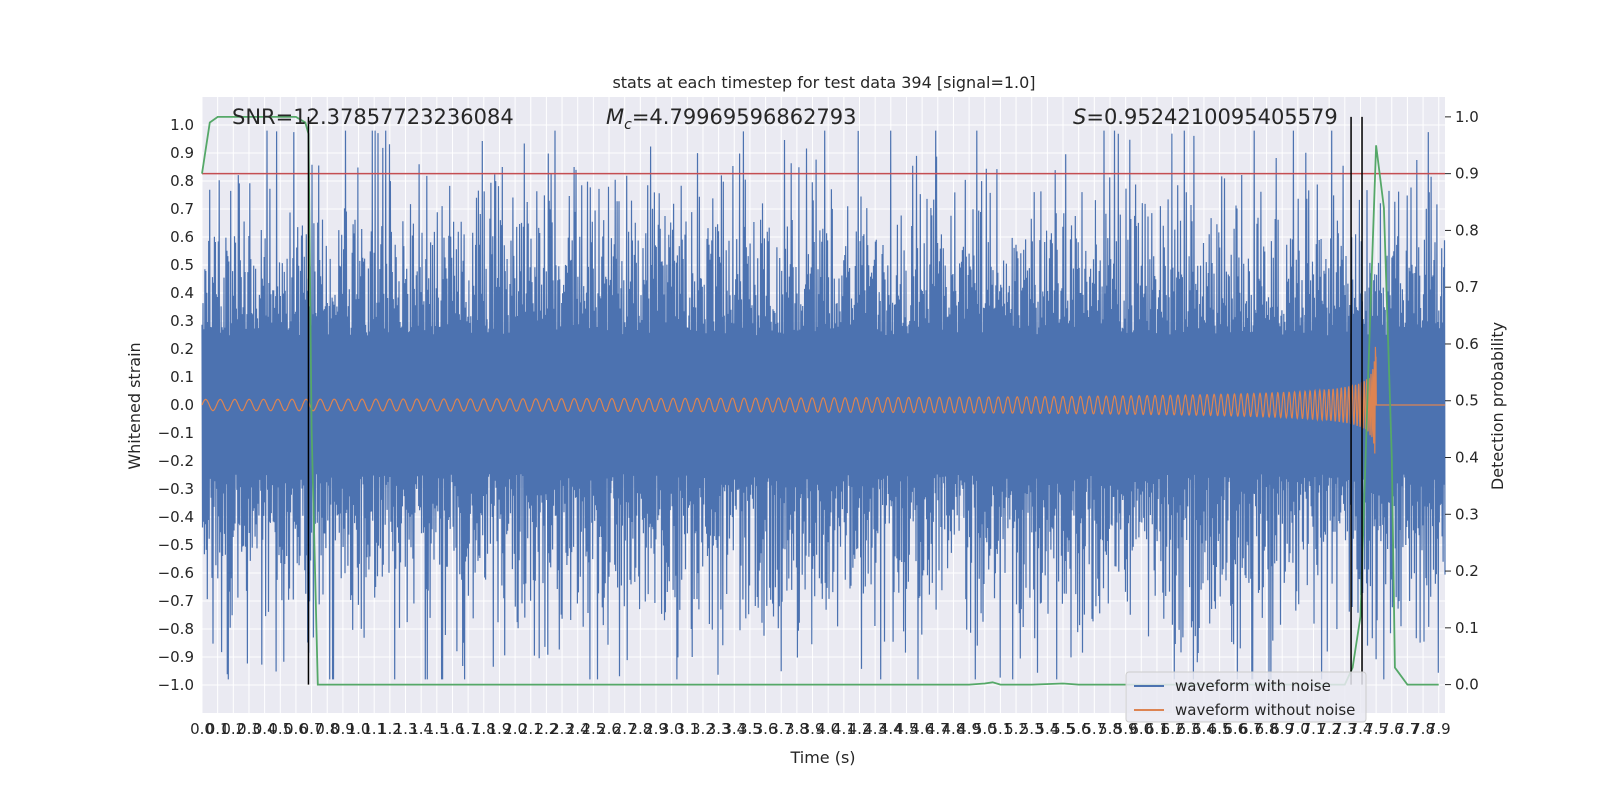 The width and height of the screenshot is (1600, 800). What do you see at coordinates (1265, 710) in the screenshot?
I see `legend-label-clean: waveform without noise` at bounding box center [1265, 710].